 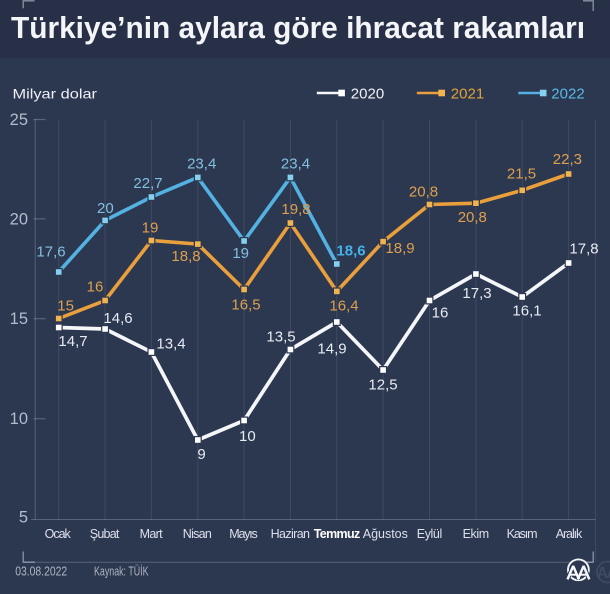 What do you see at coordinates (567, 93) in the screenshot?
I see `svg-text: 2022` at bounding box center [567, 93].